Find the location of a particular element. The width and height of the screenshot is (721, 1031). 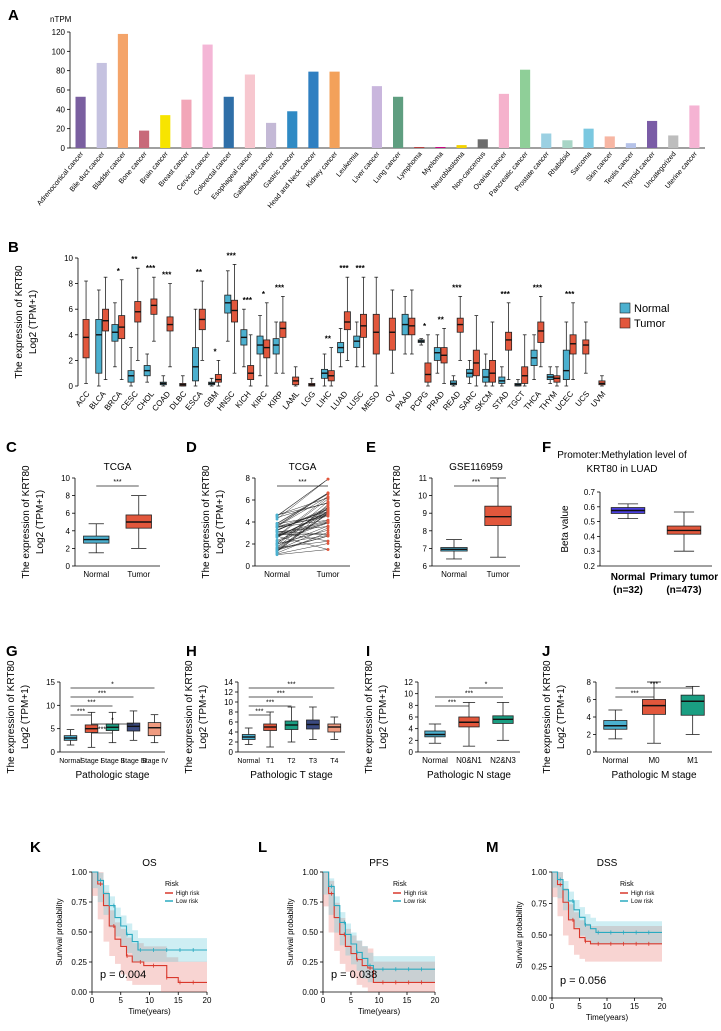

chart-title: OS is located at coordinates (149, 863).